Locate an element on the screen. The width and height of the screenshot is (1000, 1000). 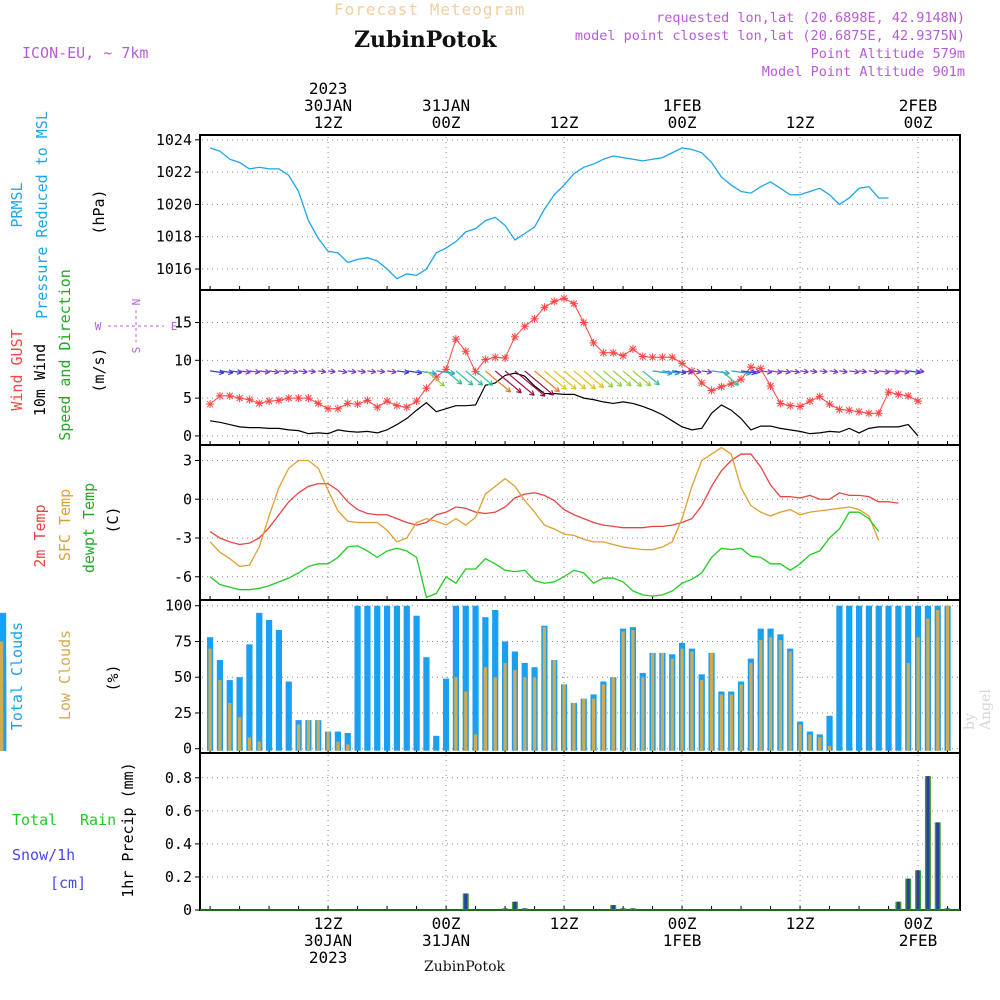
time-label-bottom: 00Z is located at coordinates (446, 923).